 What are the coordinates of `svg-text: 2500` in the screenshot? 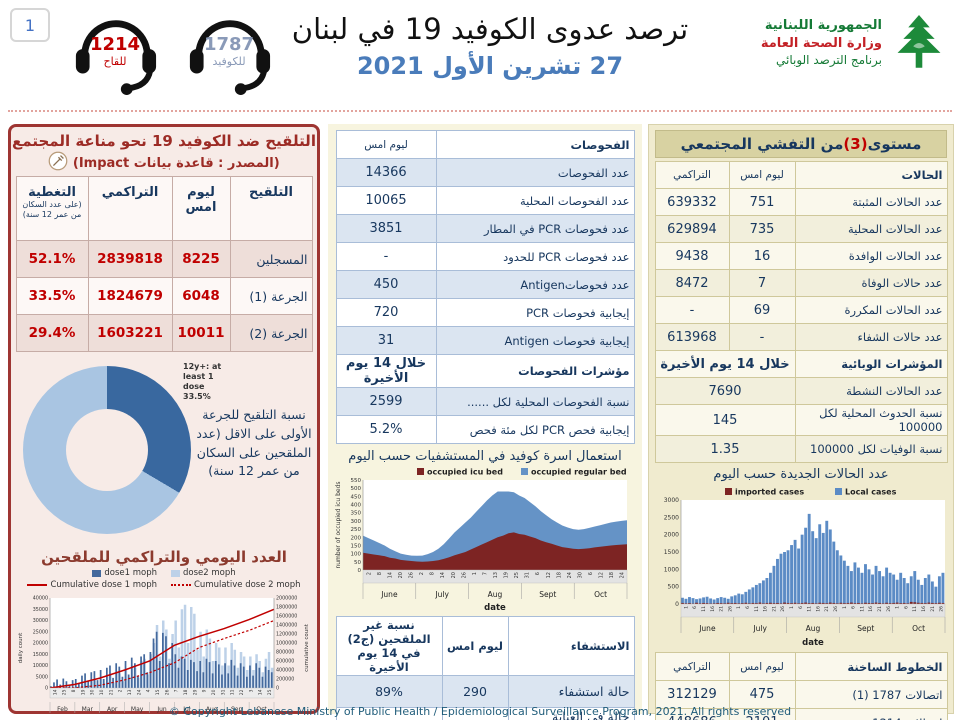 It's located at (671, 517).